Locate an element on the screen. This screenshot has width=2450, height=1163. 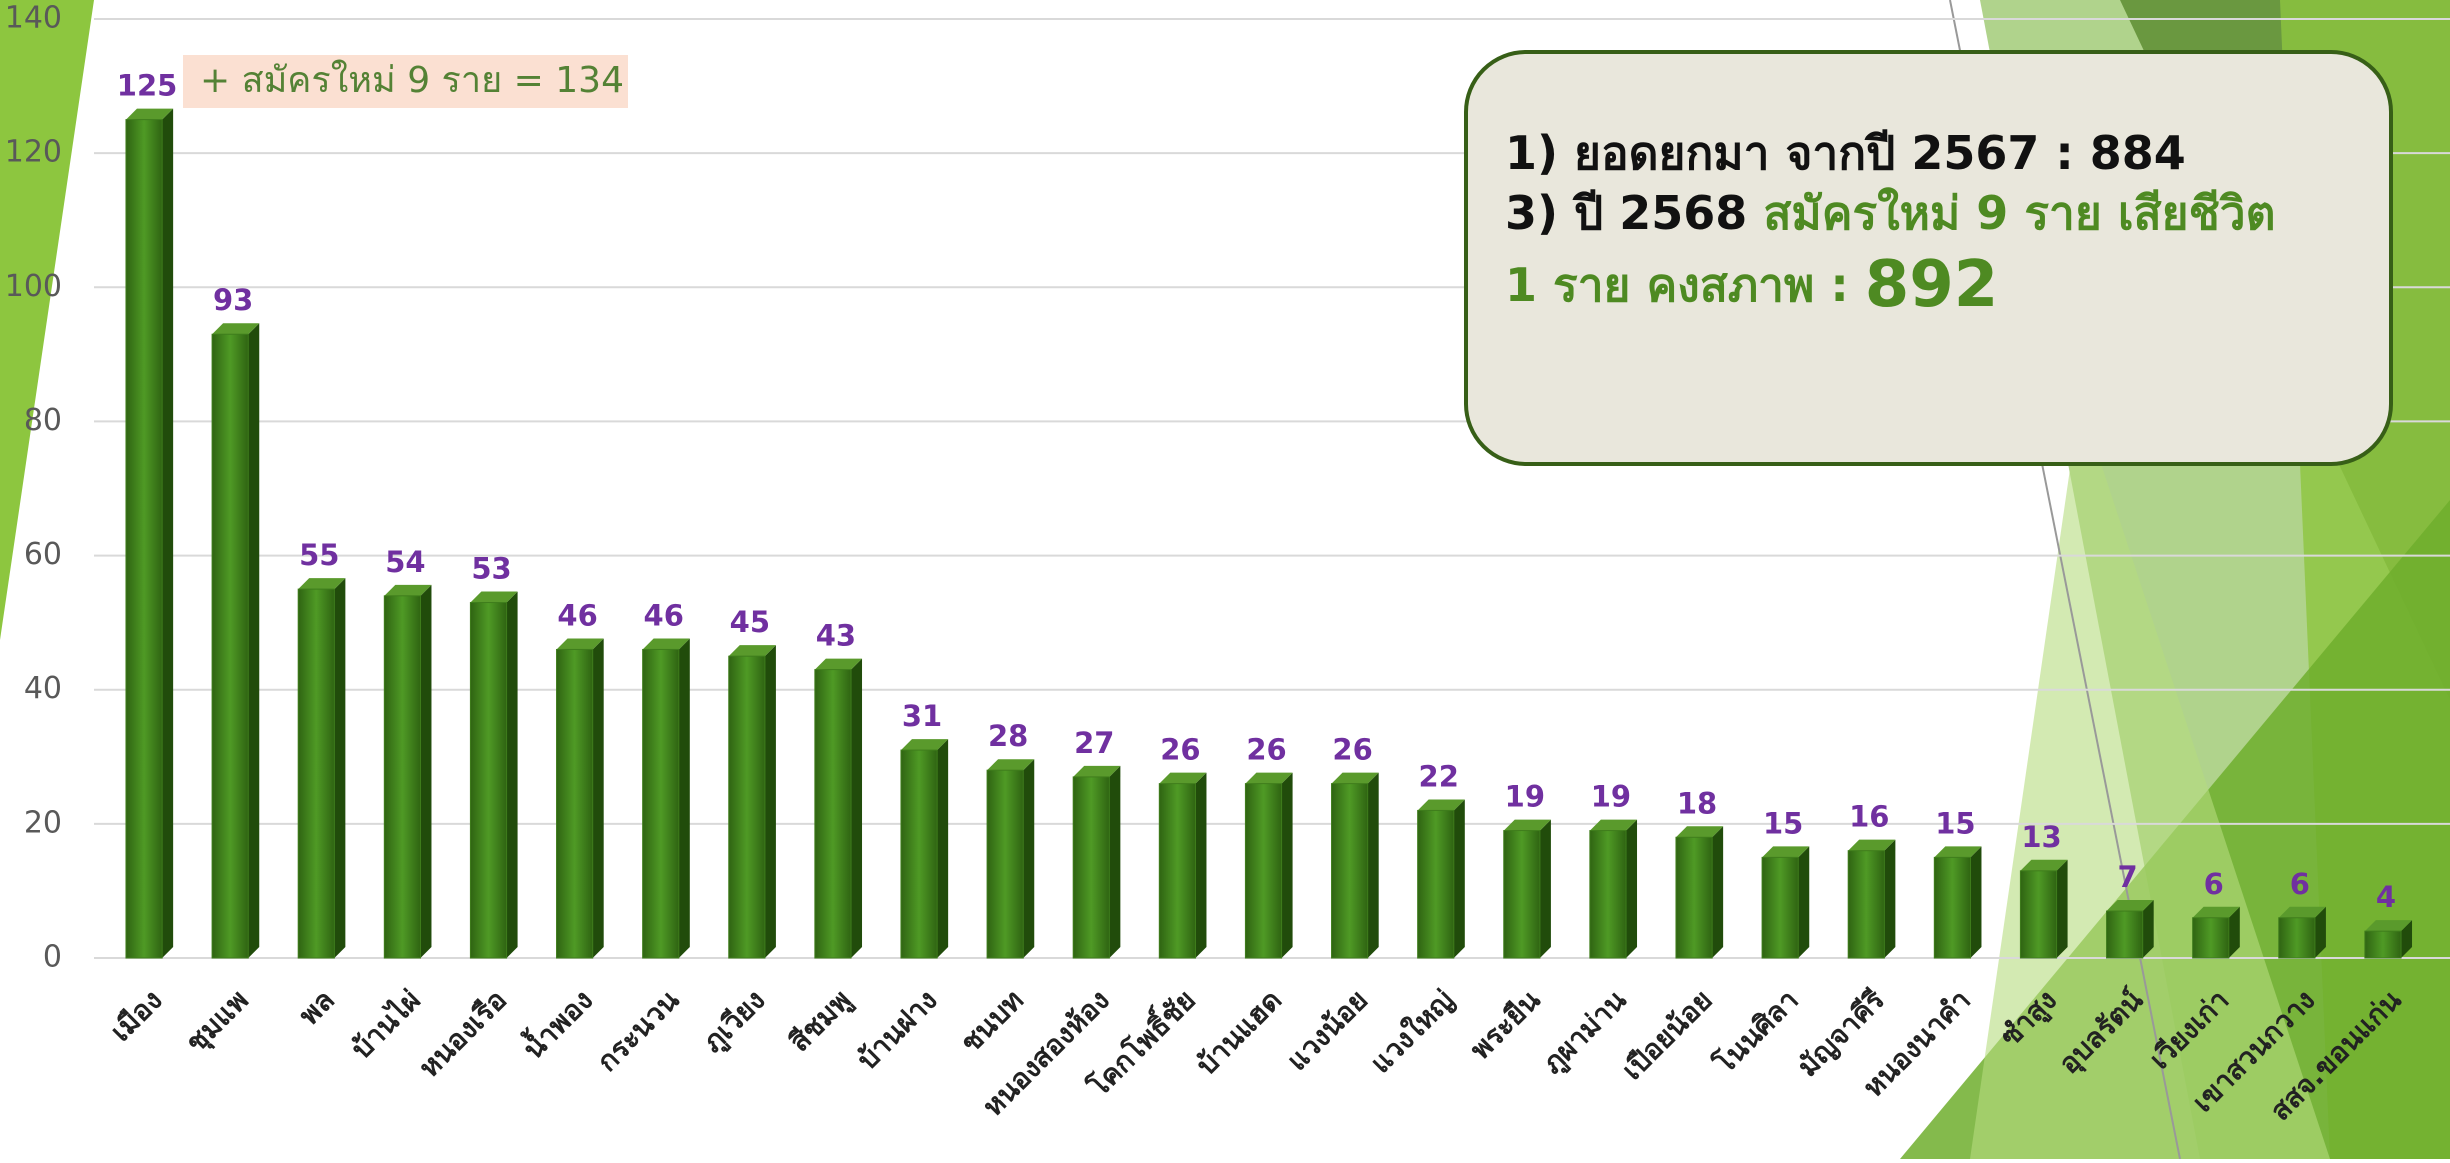
info-text: สมัครใหม่ 9 ราย เสียชีวิต is located at coordinates (2019, 213).